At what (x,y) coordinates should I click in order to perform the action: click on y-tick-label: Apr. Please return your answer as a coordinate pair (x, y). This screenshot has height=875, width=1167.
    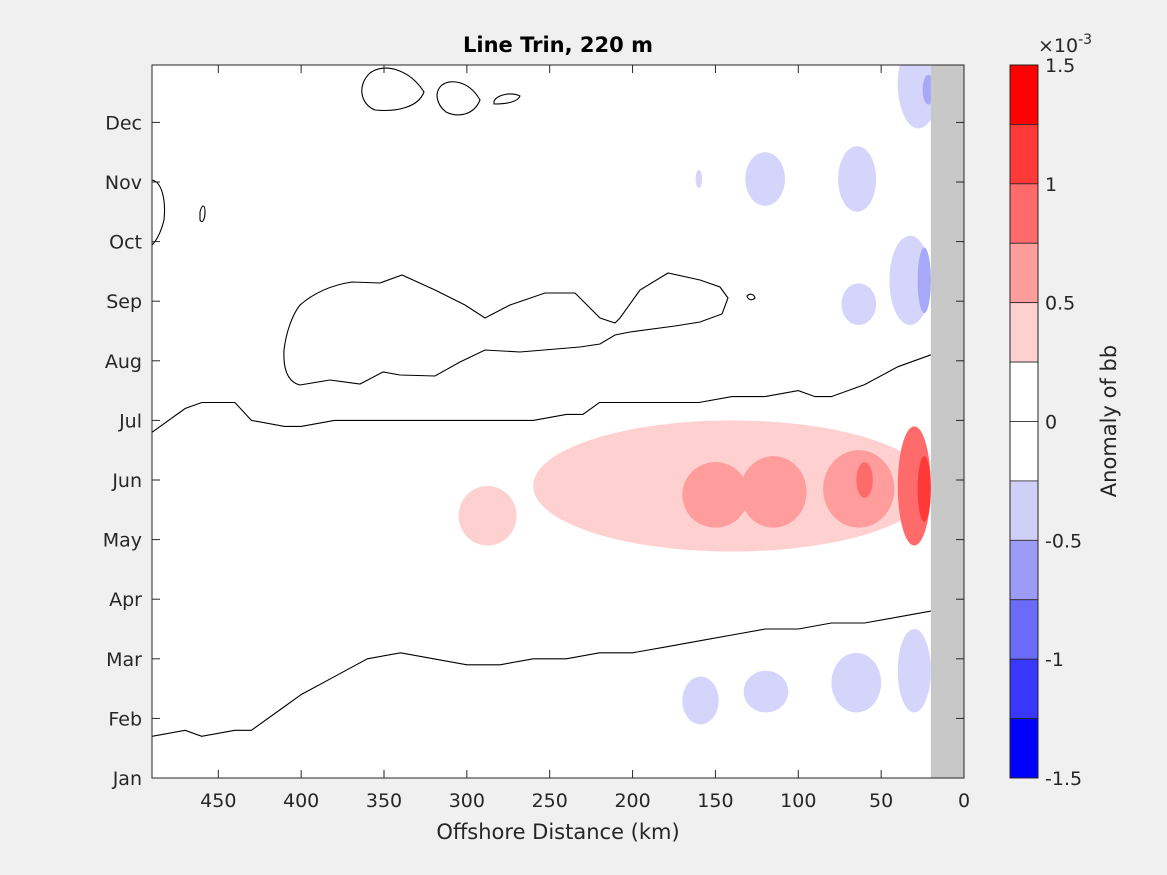
    Looking at the image, I should click on (125, 600).